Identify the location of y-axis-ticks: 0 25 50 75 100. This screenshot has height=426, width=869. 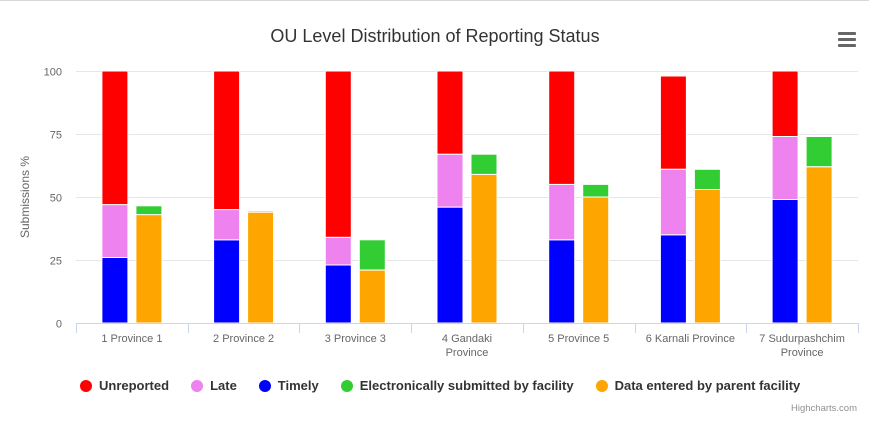
(53, 199).